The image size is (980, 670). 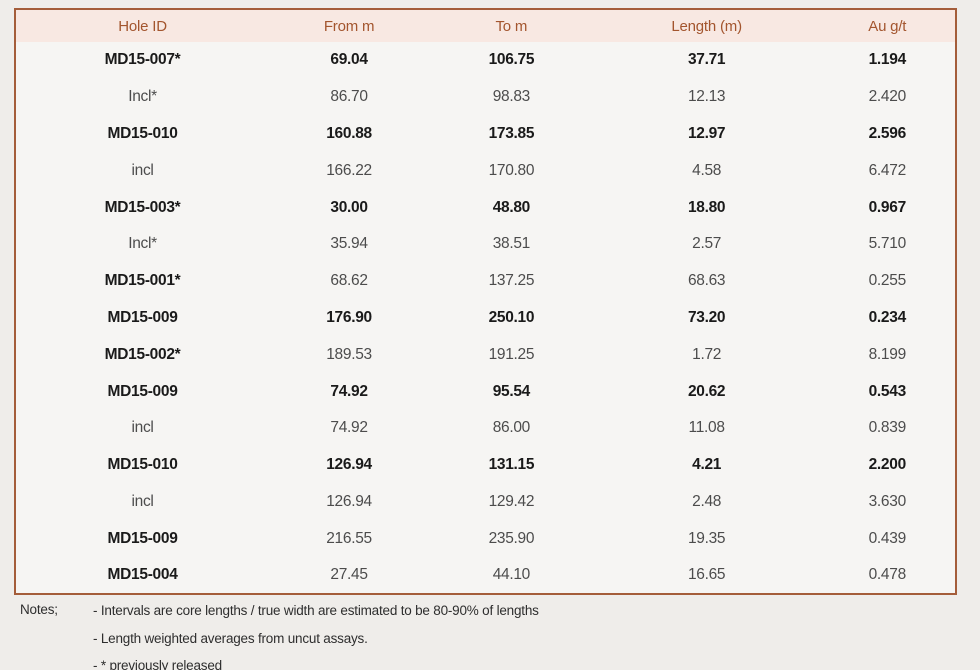 I want to click on cell-to-m: 44.10, so click(x=511, y=575).